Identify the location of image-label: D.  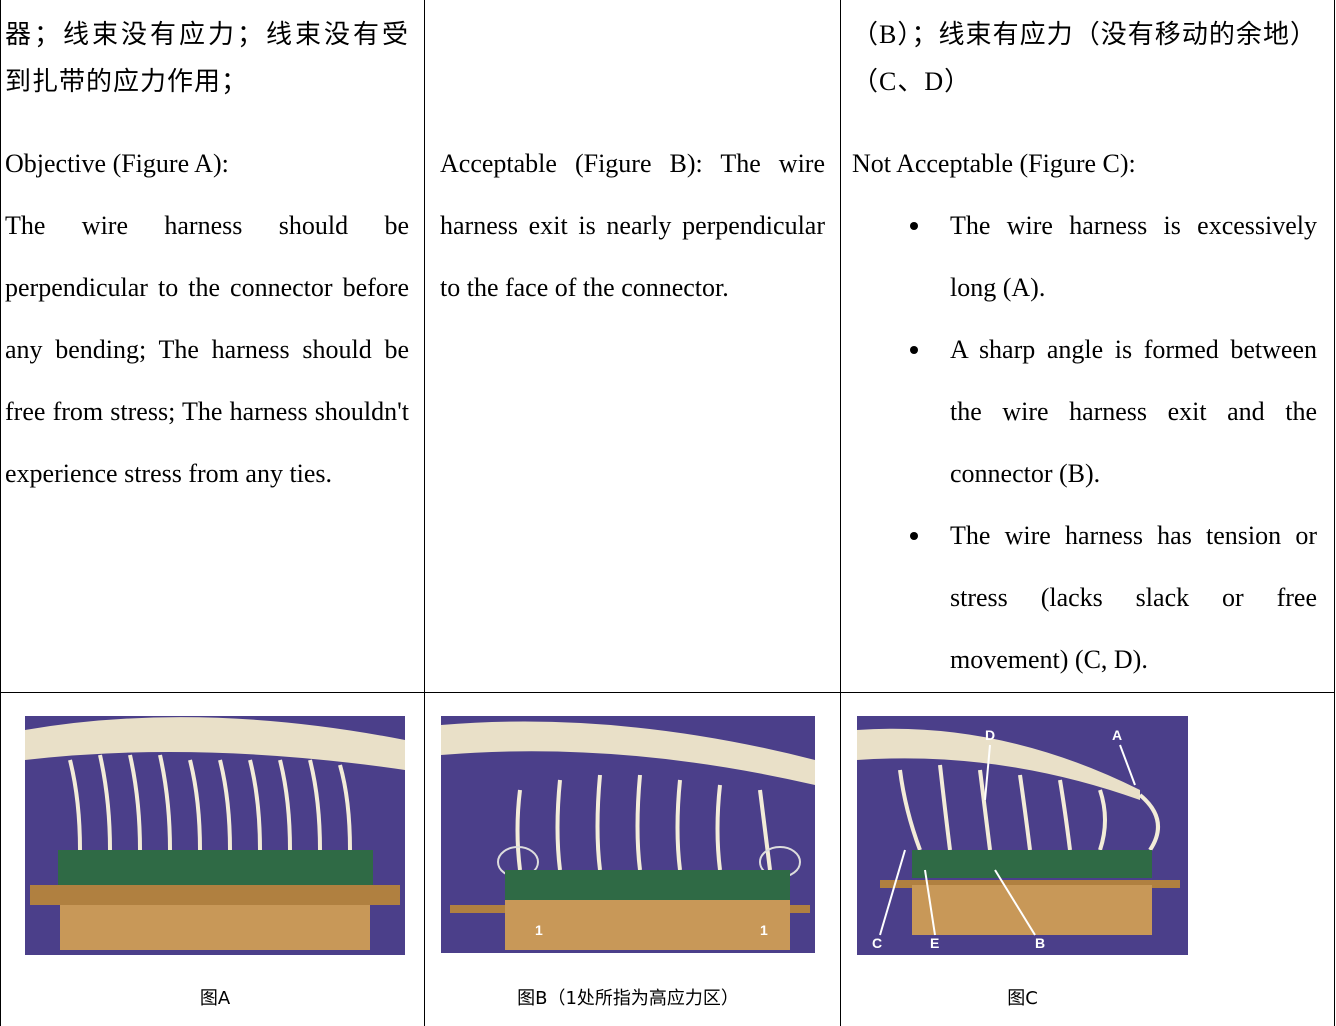
(990, 735).